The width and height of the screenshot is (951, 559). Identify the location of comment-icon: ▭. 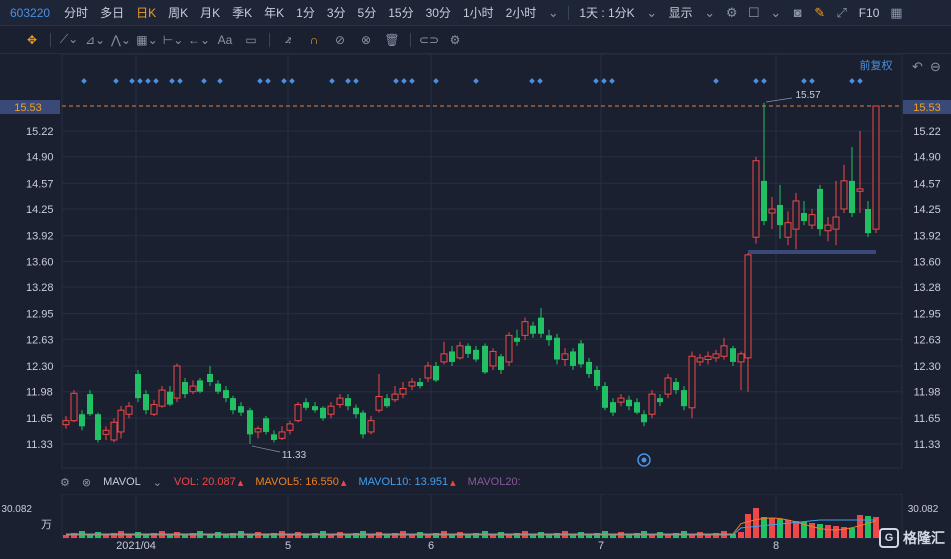
(251, 39).